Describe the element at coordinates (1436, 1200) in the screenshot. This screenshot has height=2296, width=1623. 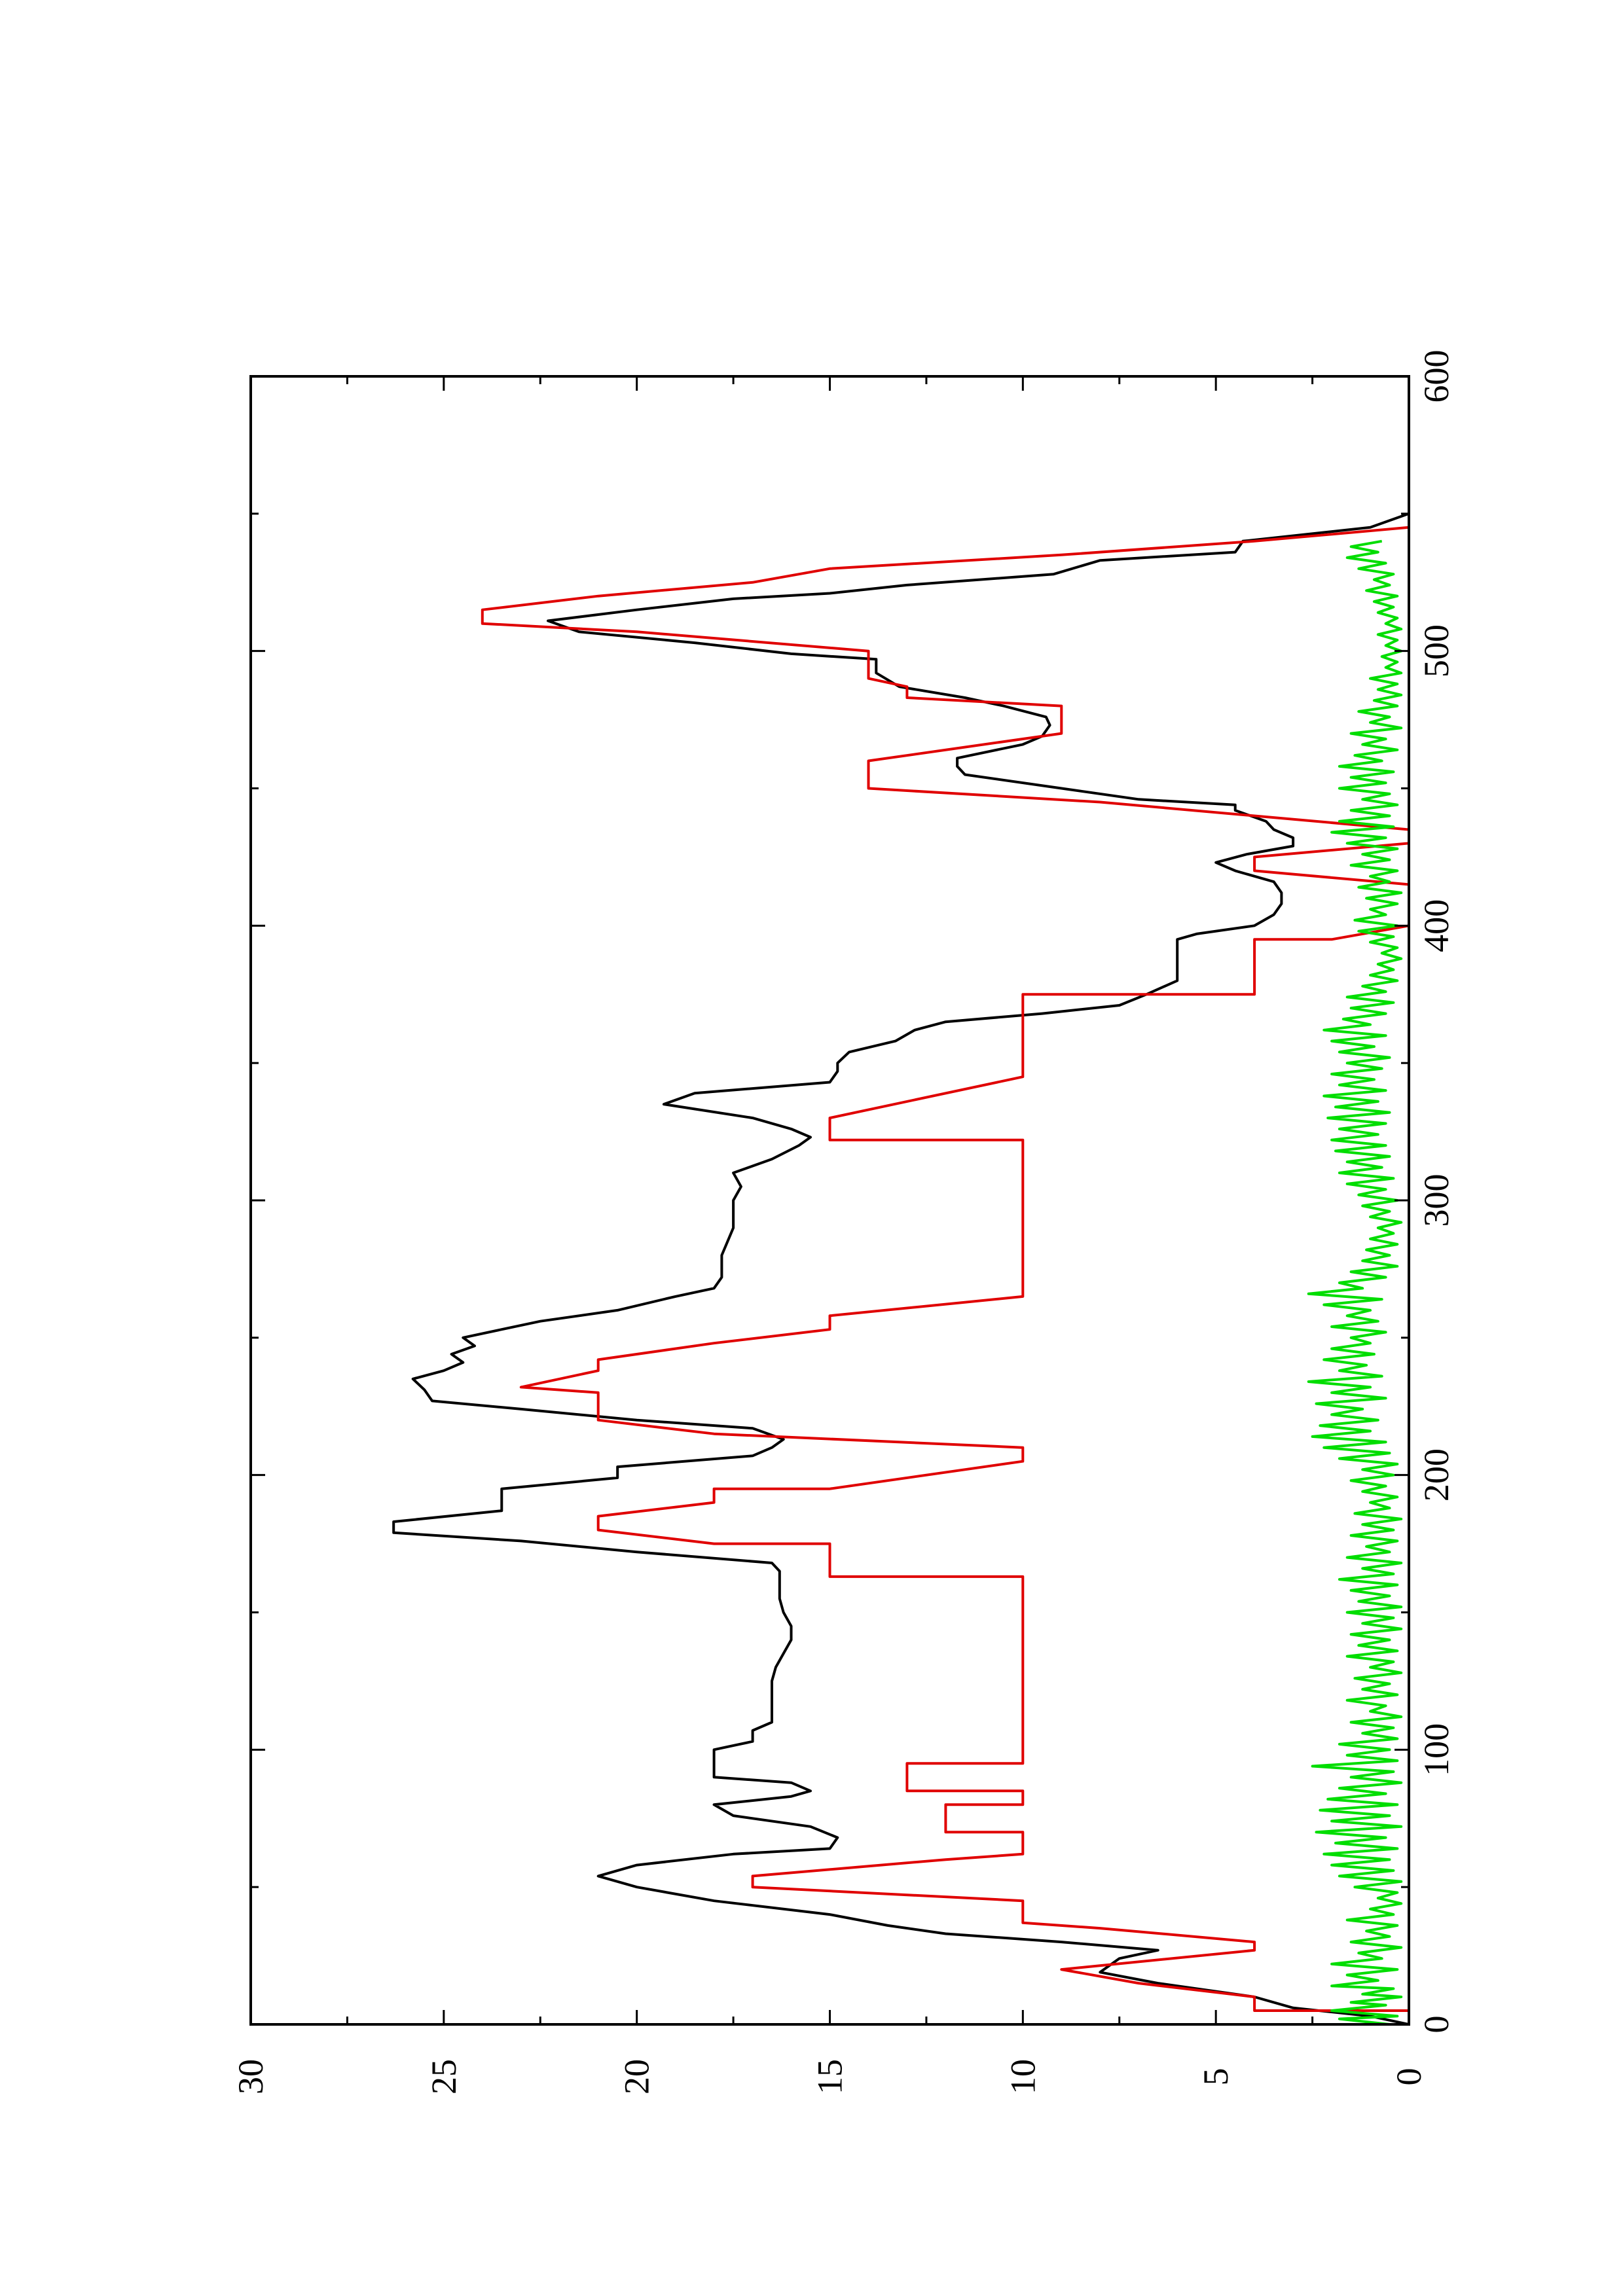
I see `x-tick-label: 300` at that location.